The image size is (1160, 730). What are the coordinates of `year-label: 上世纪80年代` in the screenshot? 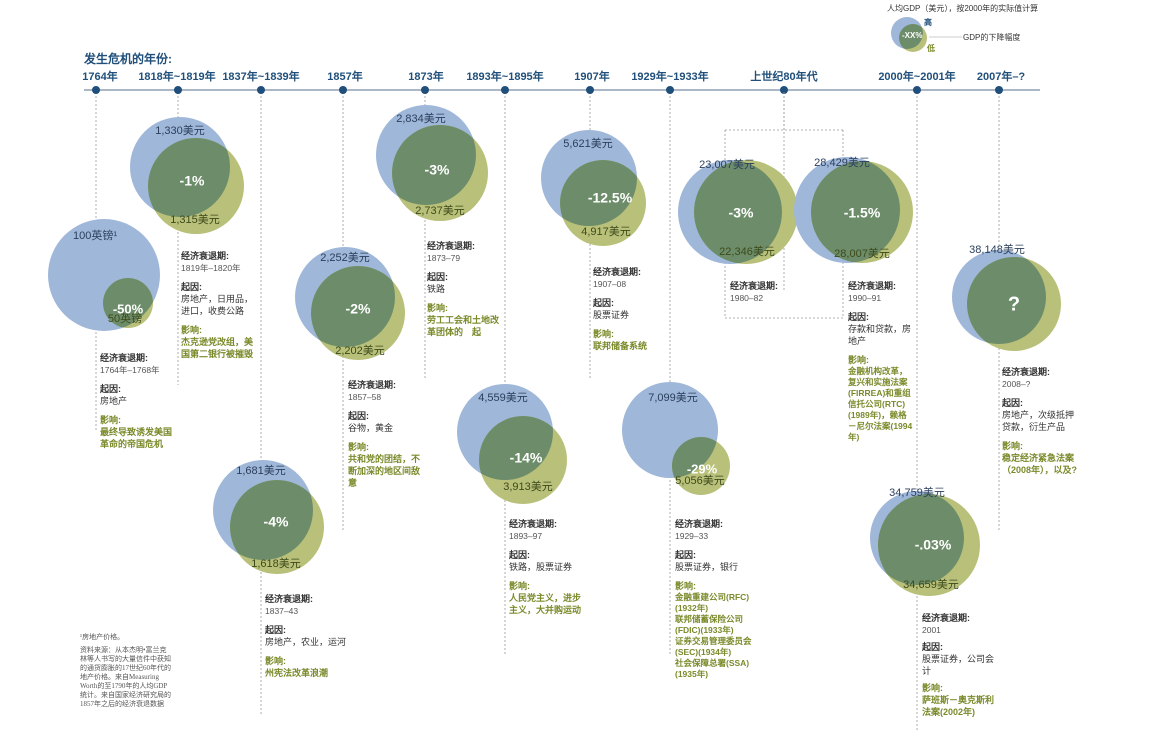 It's located at (784, 77).